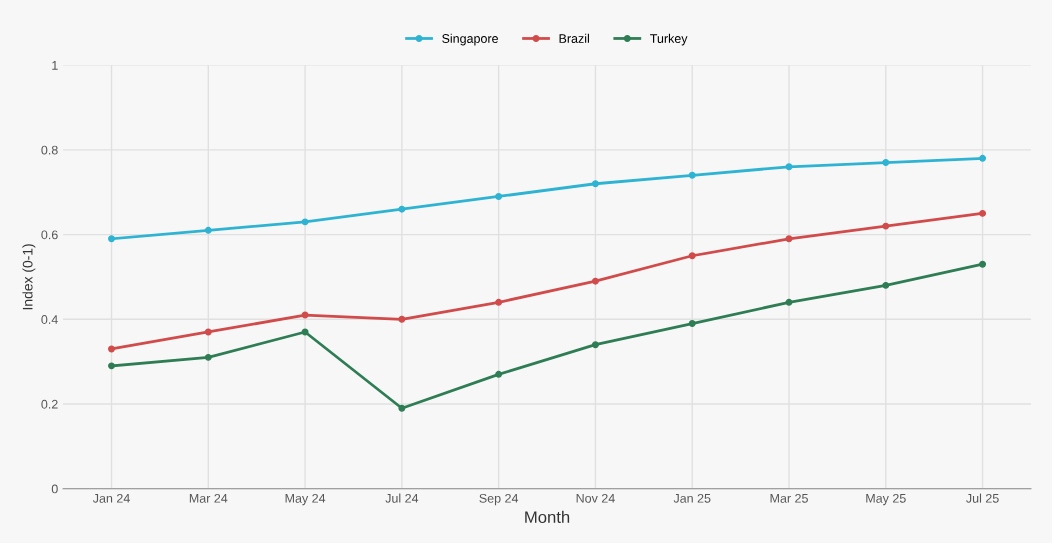 Image resolution: width=1052 pixels, height=543 pixels. I want to click on x-tick-label: Jul 25, so click(982, 498).